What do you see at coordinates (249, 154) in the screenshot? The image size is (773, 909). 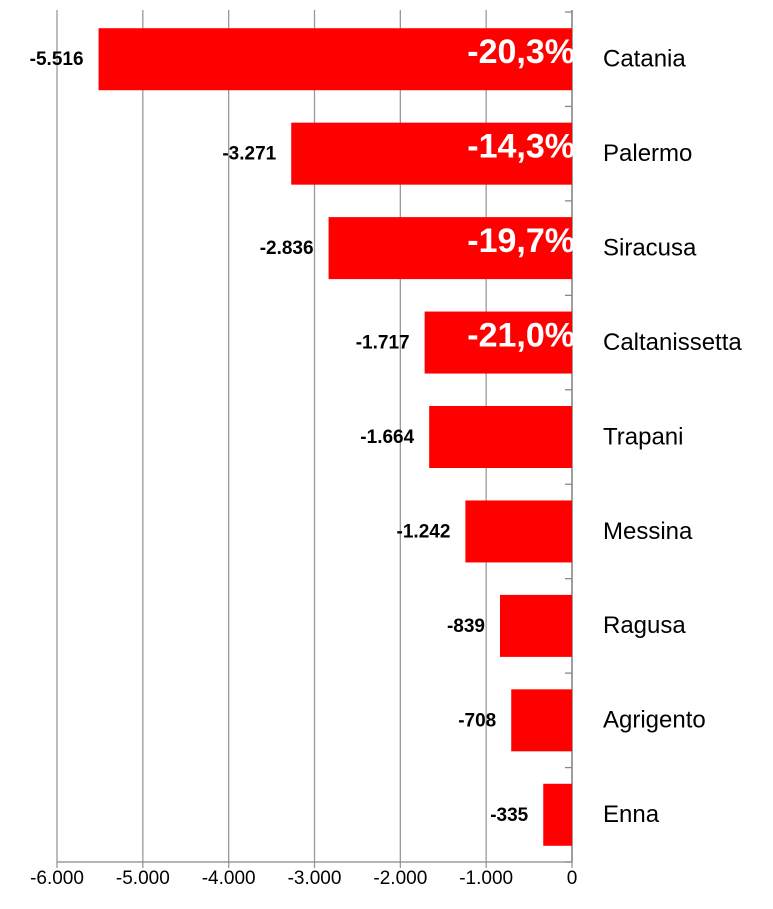 I see `value-label: -3.271` at bounding box center [249, 154].